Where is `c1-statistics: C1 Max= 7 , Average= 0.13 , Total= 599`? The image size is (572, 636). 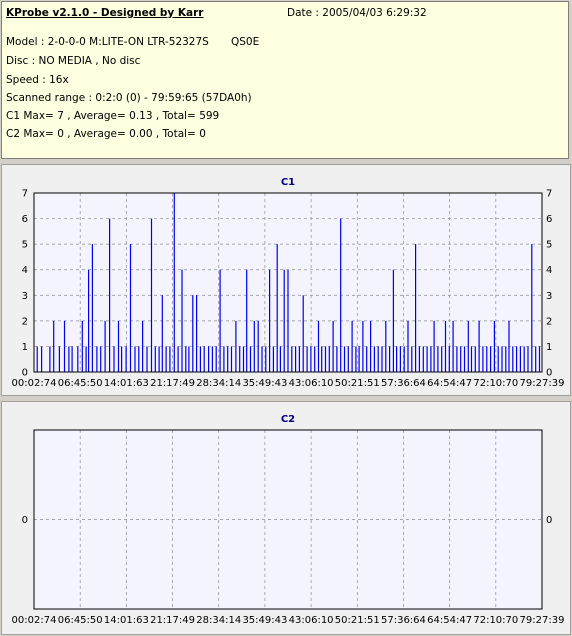 c1-statistics: C1 Max= 7 , Average= 0.13 , Total= 599 is located at coordinates (113, 116).